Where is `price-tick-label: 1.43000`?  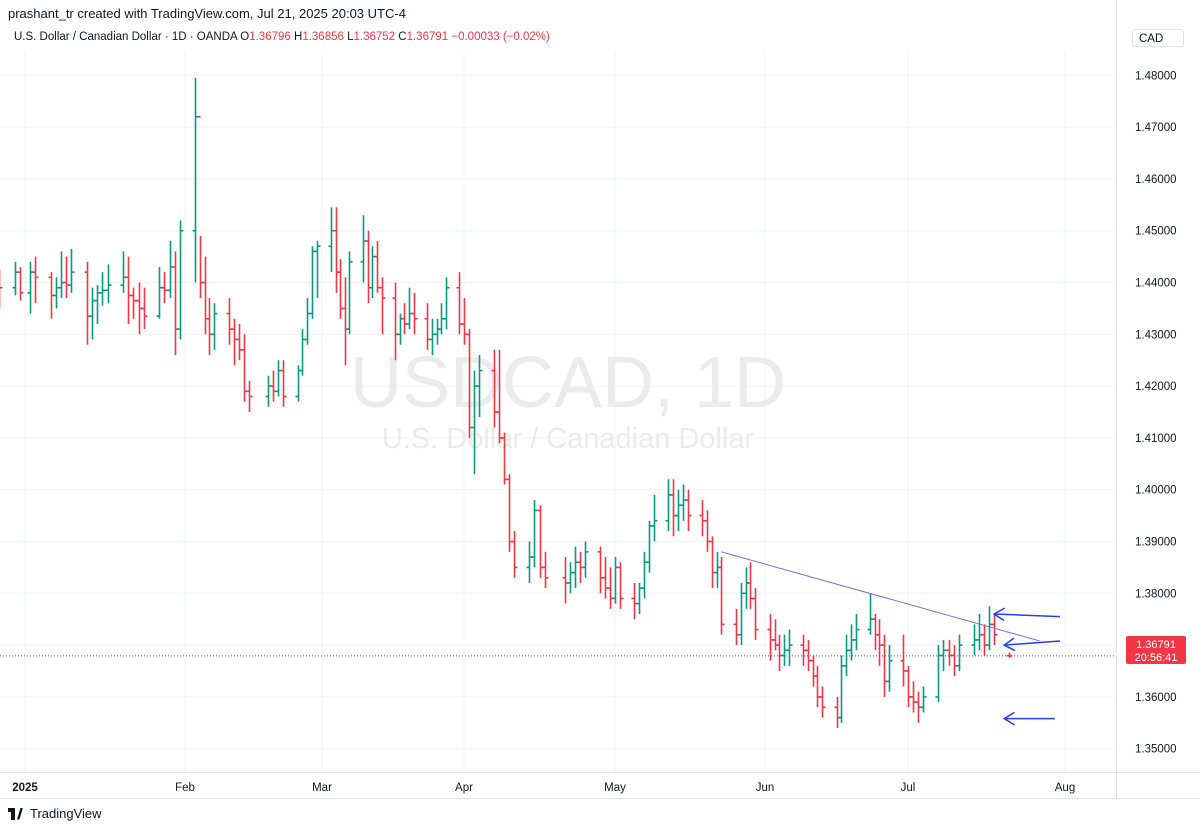 price-tick-label: 1.43000 is located at coordinates (1156, 335).